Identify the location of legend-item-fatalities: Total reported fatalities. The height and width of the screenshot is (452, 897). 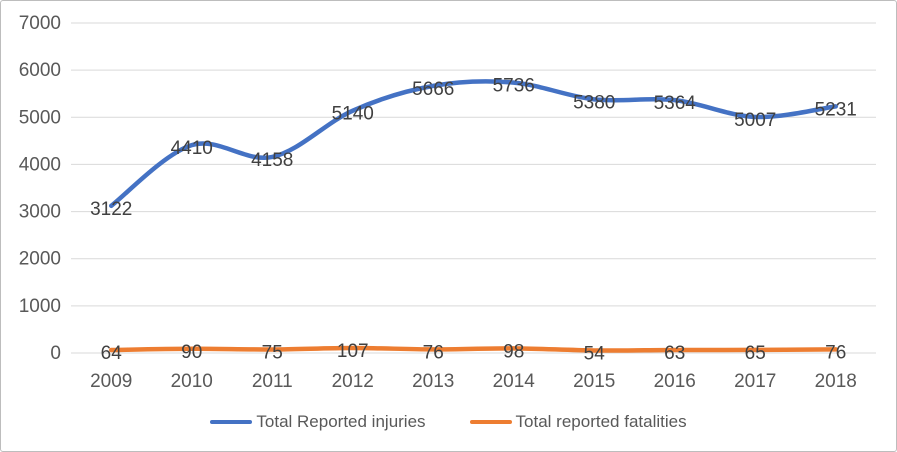
(578, 422).